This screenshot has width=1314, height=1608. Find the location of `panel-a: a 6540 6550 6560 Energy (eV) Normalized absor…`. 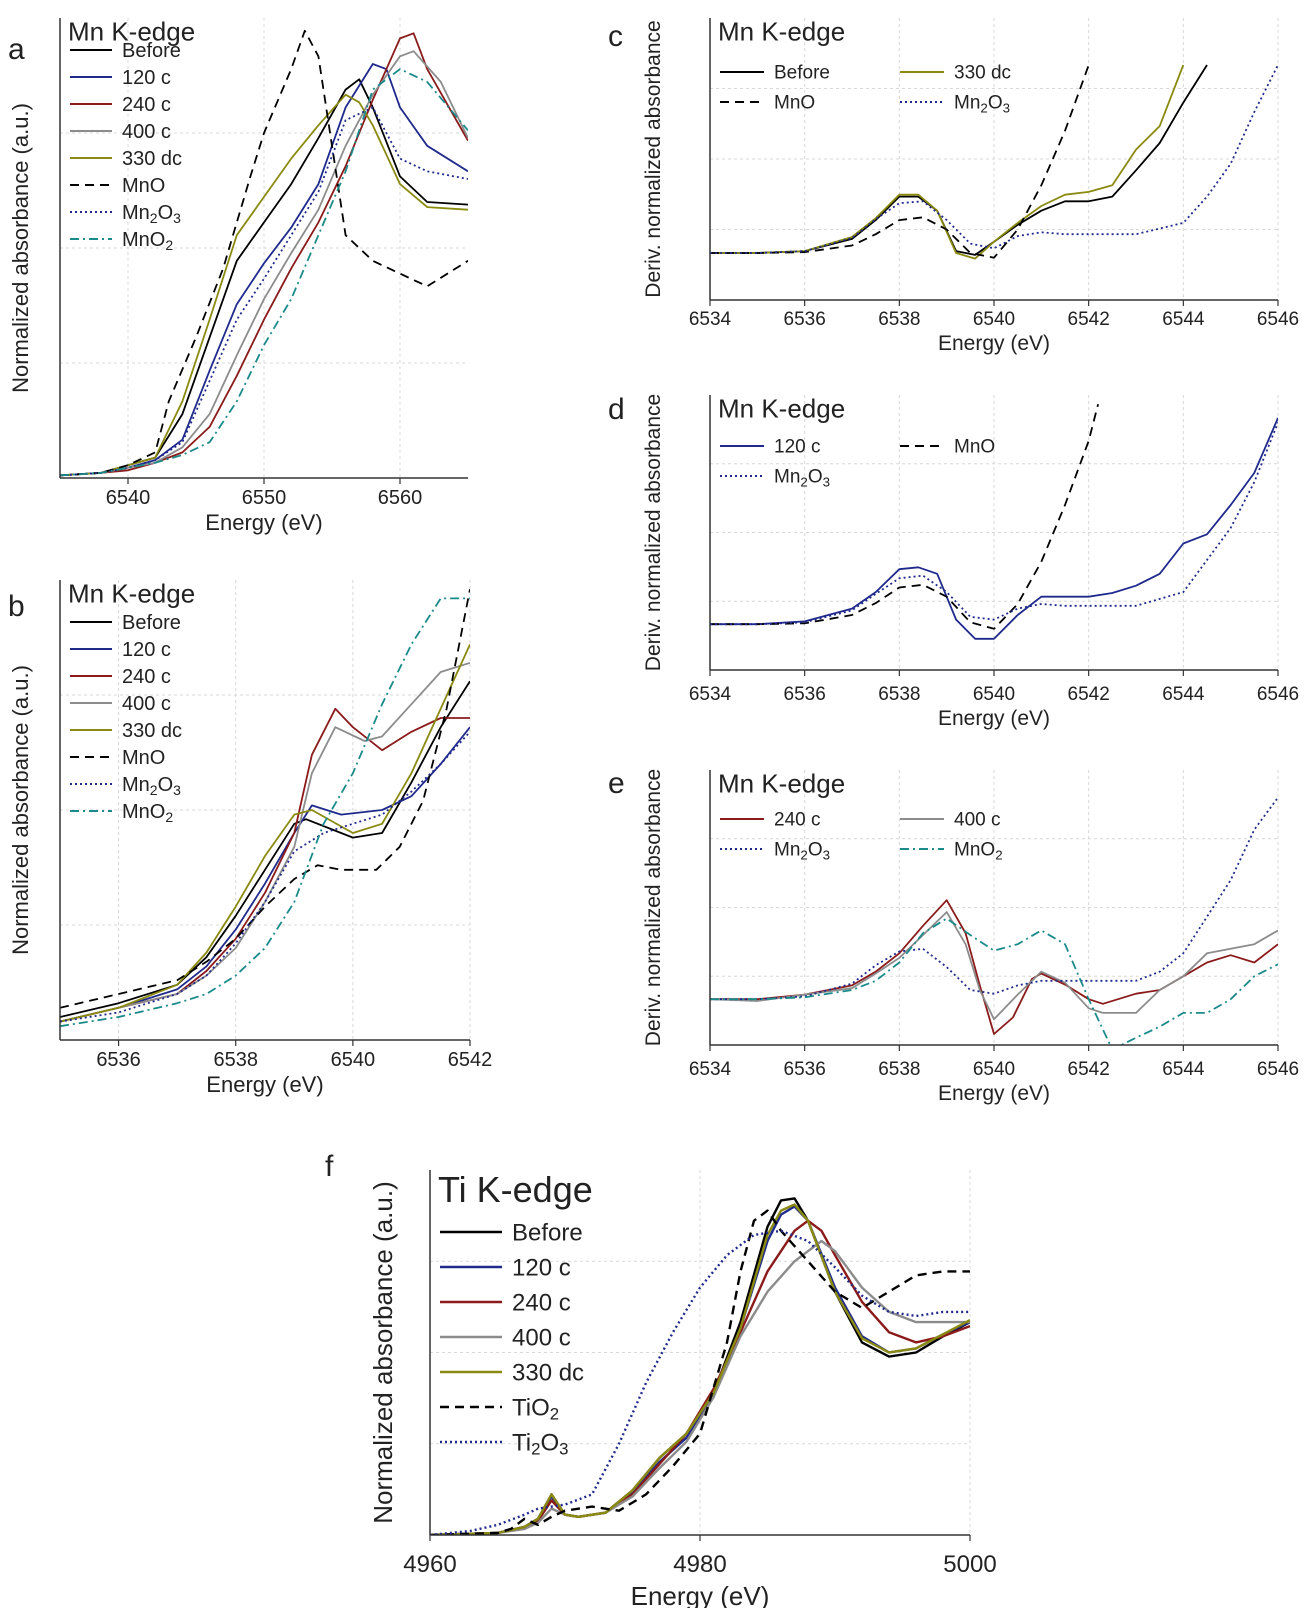

panel-a: a 6540 6550 6560 Energy (eV) Normalized absor… is located at coordinates (238, 276).